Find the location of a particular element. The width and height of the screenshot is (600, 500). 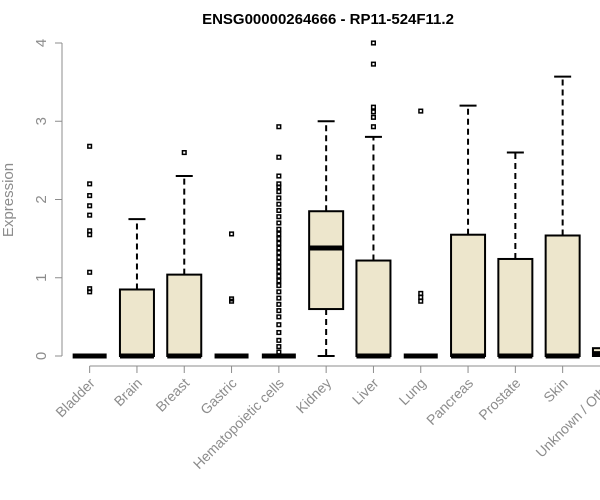

x-tick-label-4: Hematopoietic cells is located at coordinates (238, 423).